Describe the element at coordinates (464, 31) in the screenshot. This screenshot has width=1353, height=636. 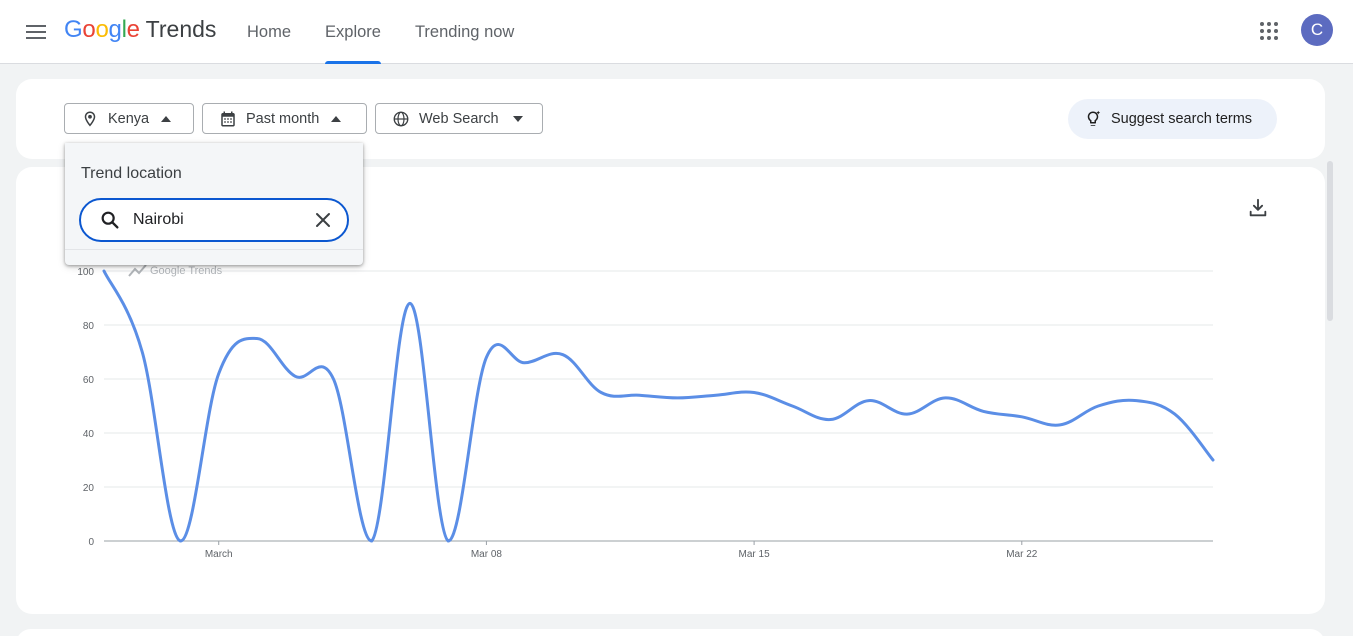
I see `nav-tab-trending-now: Trending now` at that location.